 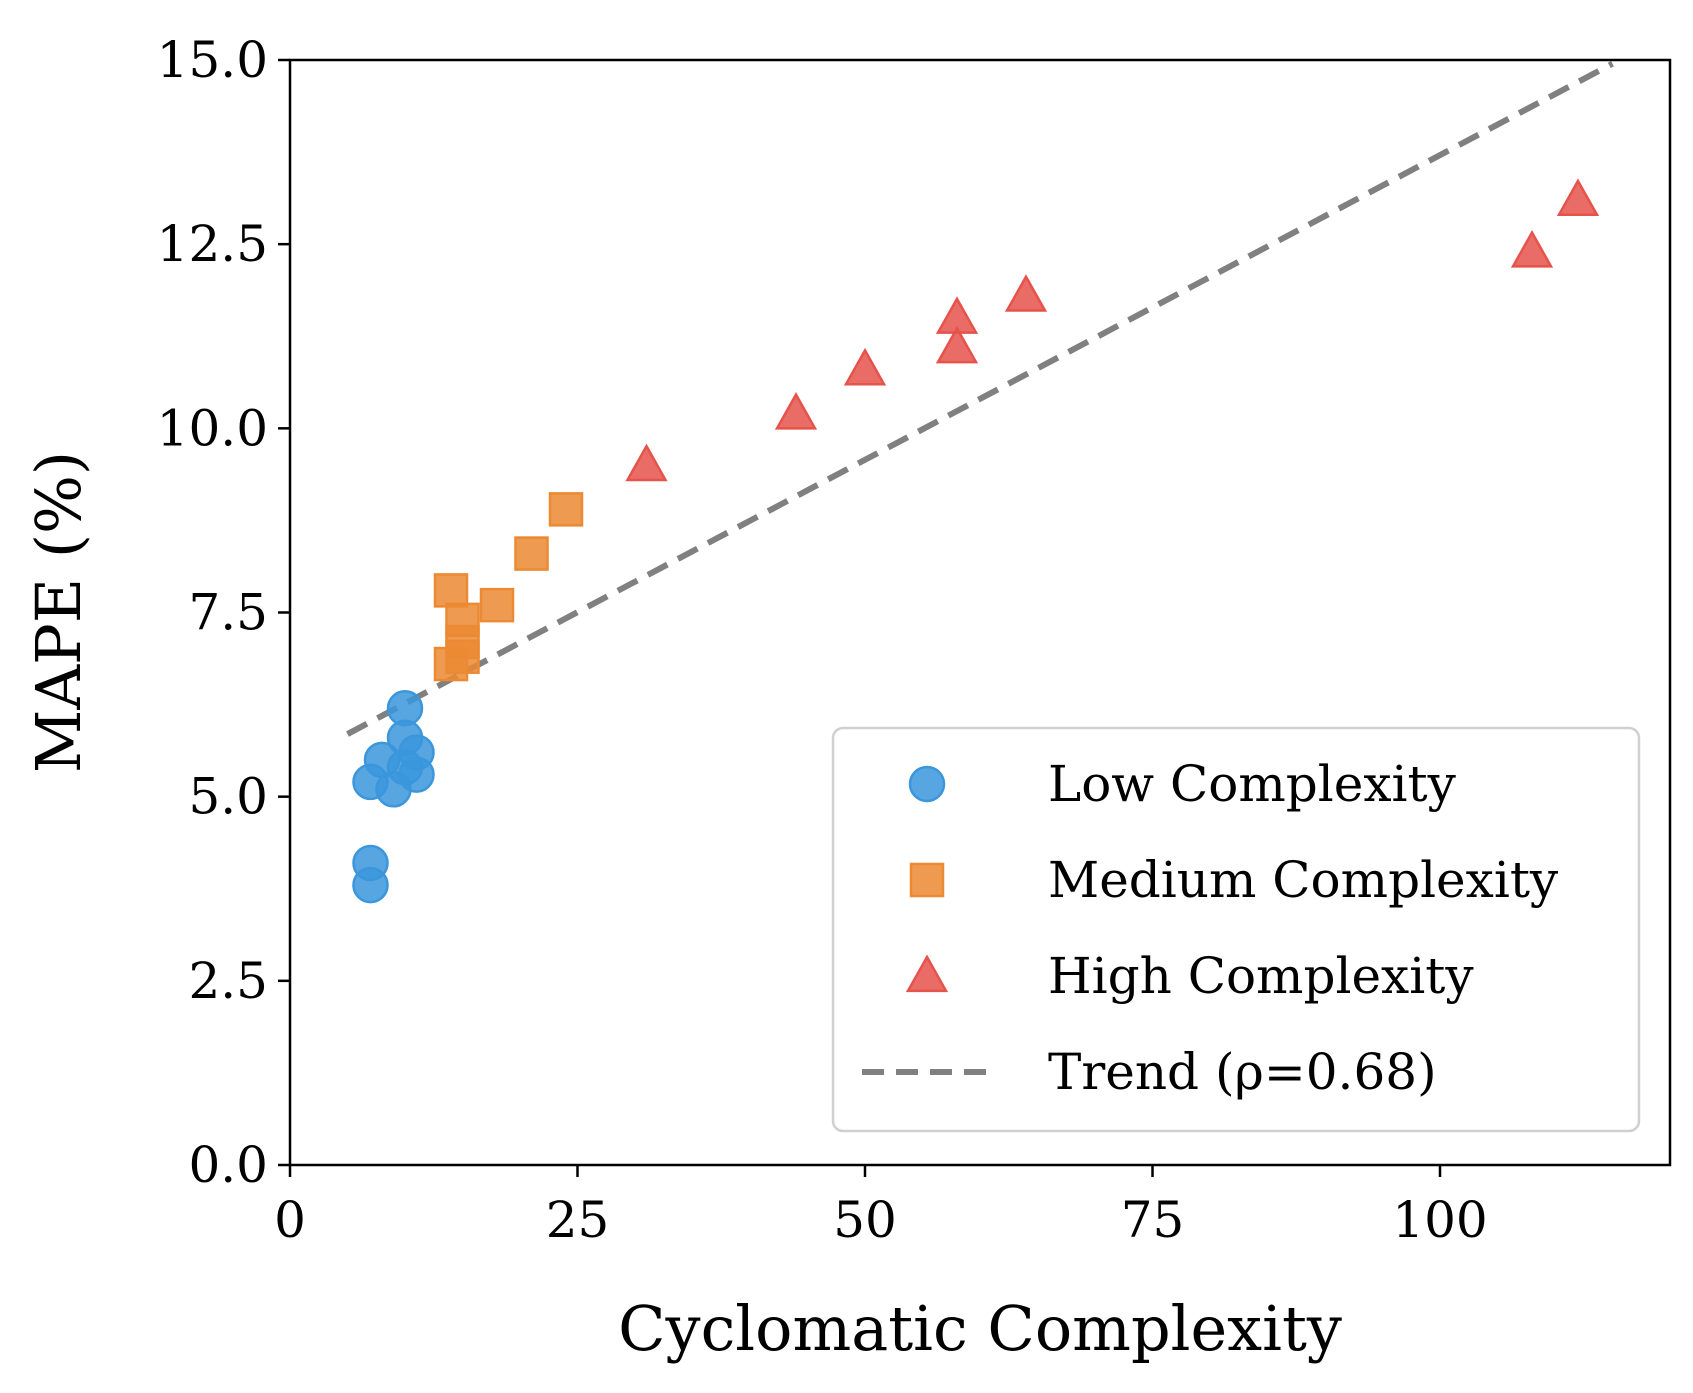 I want to click on y-tick-label: 2.5, so click(x=228, y=981).